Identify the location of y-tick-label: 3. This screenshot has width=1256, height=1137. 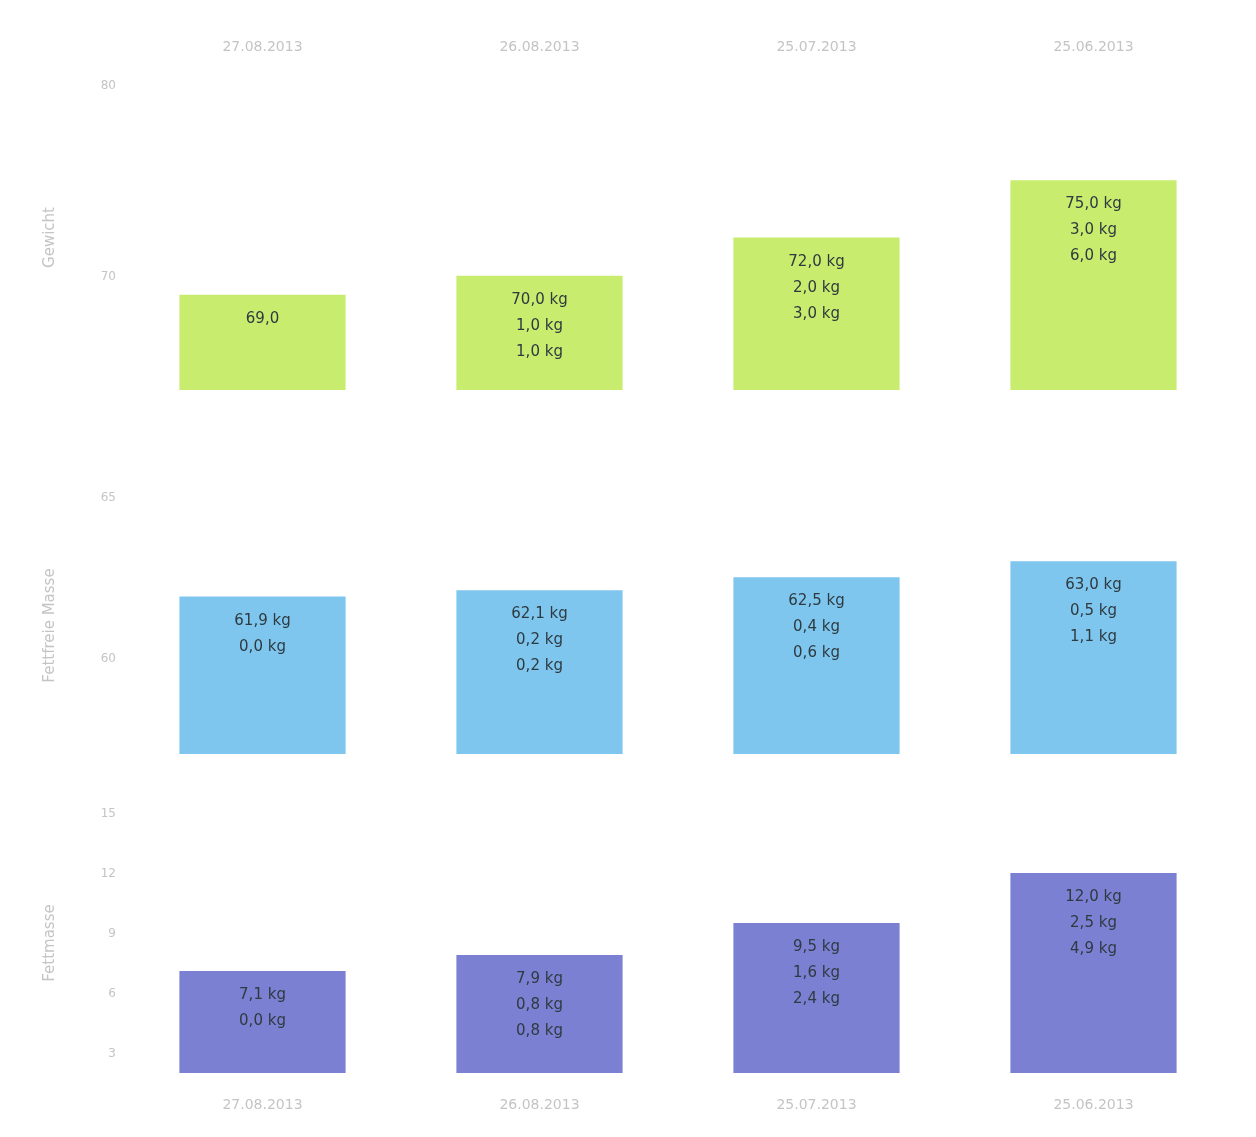
(112, 1053).